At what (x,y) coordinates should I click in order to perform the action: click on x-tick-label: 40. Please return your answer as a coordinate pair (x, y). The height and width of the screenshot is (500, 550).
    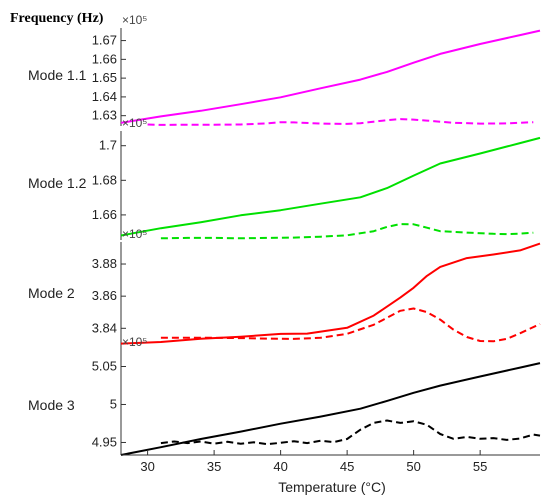
    Looking at the image, I should click on (280, 466).